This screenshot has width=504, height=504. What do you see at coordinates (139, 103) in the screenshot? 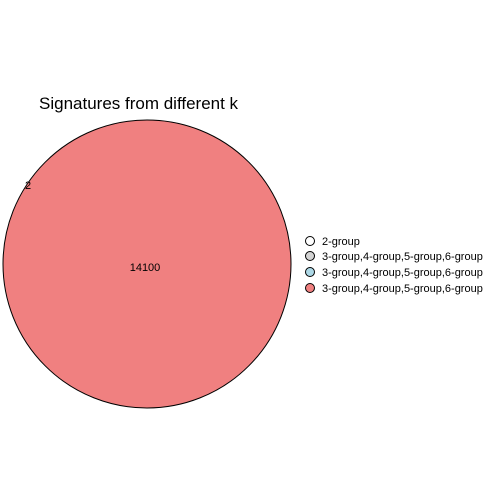
I see `diagram-title: Signatures from different k` at bounding box center [139, 103].